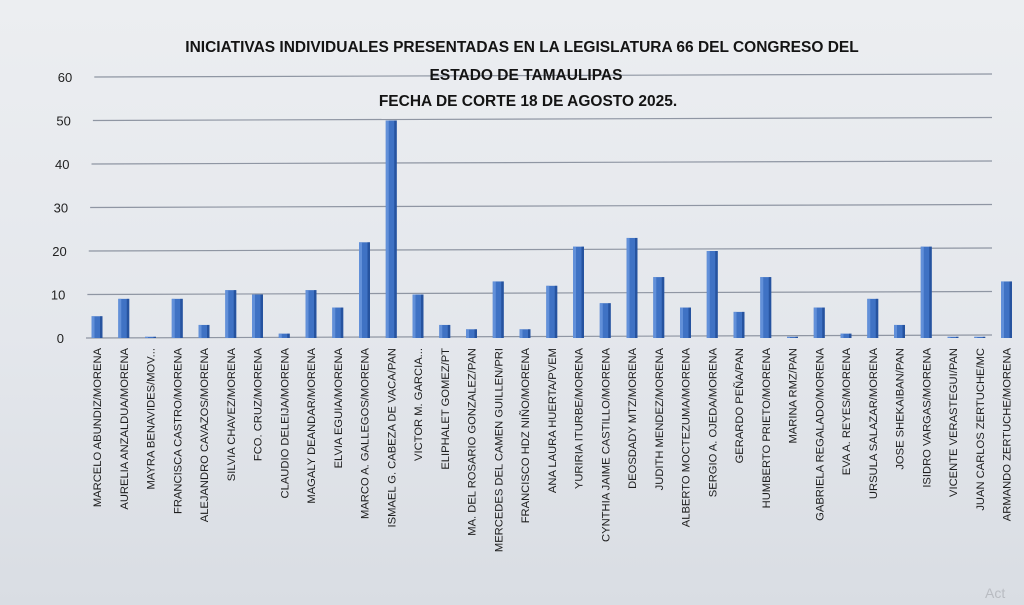 Image resolution: width=1024 pixels, height=605 pixels. I want to click on chart-title-line: ESTADO DE TAMAULIPAS, so click(526, 75).